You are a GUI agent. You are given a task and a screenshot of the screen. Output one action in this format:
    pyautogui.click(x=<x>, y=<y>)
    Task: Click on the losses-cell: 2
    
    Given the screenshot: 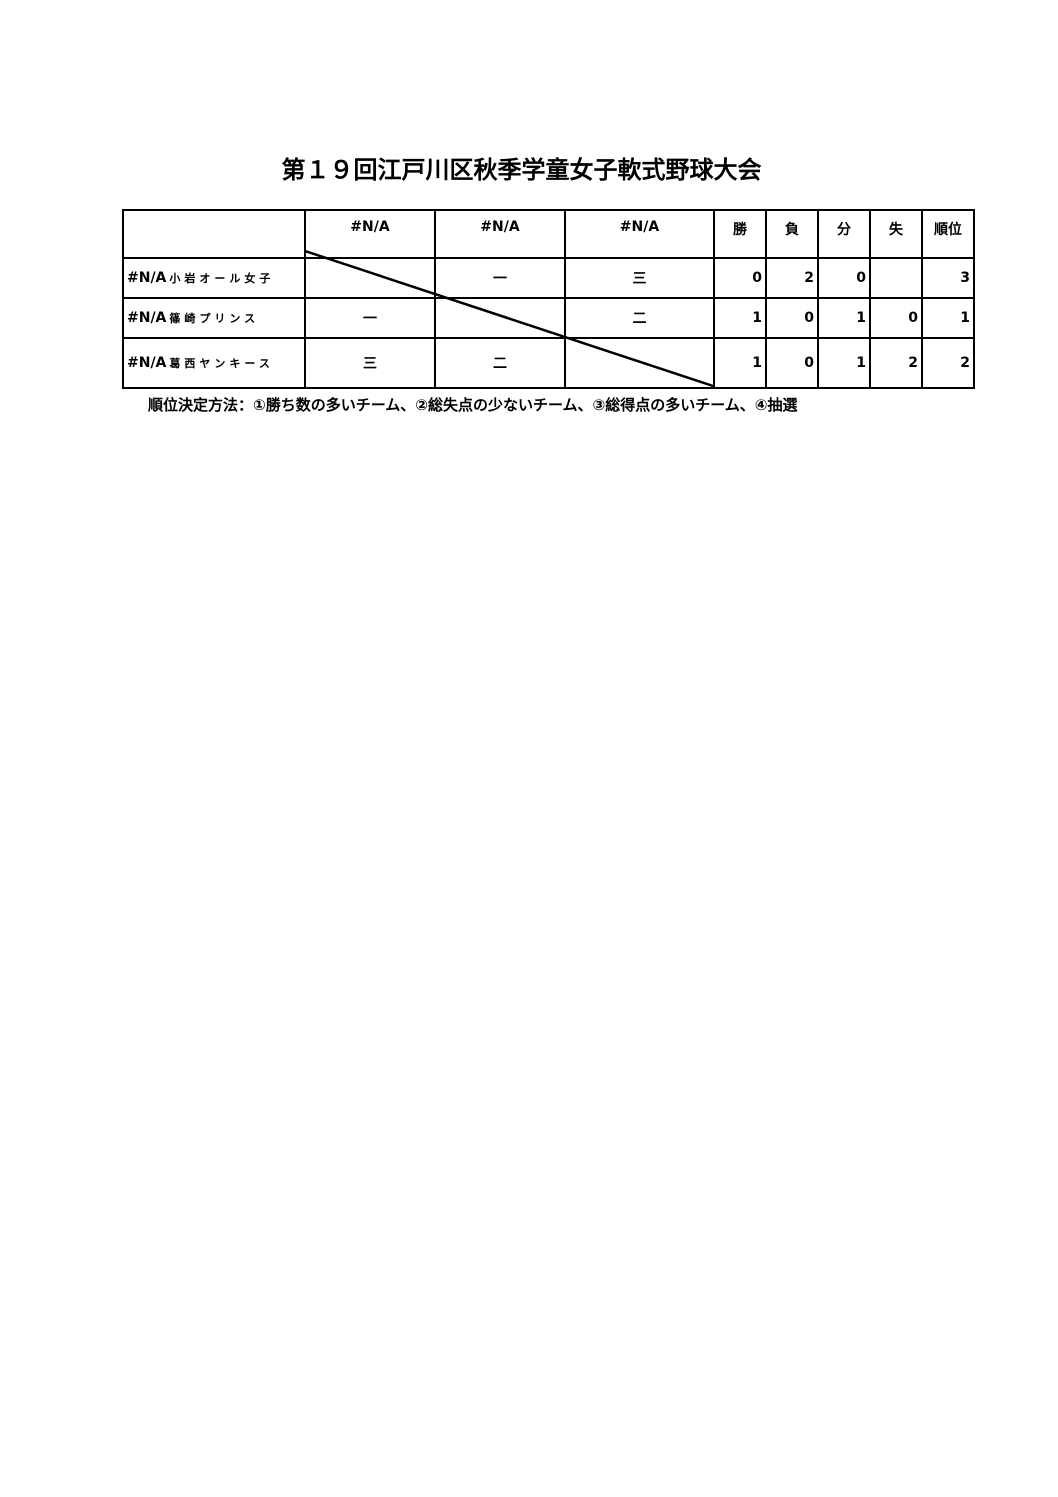 What is the action you would take?
    pyautogui.click(x=792, y=278)
    